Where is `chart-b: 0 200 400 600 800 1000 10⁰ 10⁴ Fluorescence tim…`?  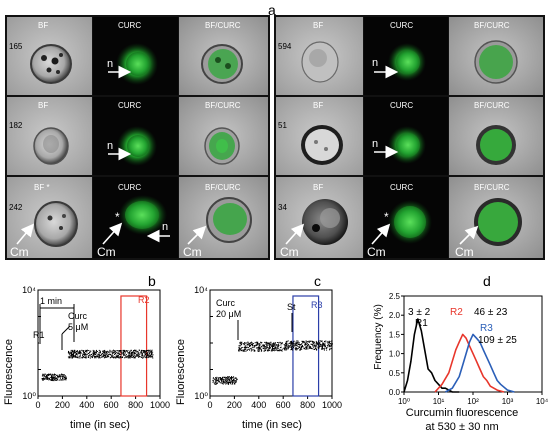
chart-b: 0 200 400 600 800 1000 10⁰ 10⁴ Fluorescence tim… is located at coordinates (86, 358).